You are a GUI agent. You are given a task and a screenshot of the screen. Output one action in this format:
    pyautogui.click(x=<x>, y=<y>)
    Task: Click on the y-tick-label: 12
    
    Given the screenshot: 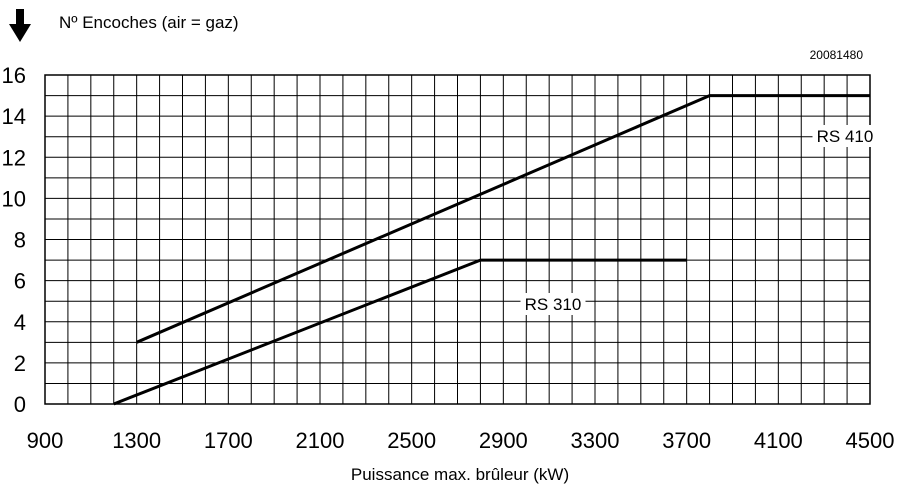 What is the action you would take?
    pyautogui.click(x=14, y=157)
    